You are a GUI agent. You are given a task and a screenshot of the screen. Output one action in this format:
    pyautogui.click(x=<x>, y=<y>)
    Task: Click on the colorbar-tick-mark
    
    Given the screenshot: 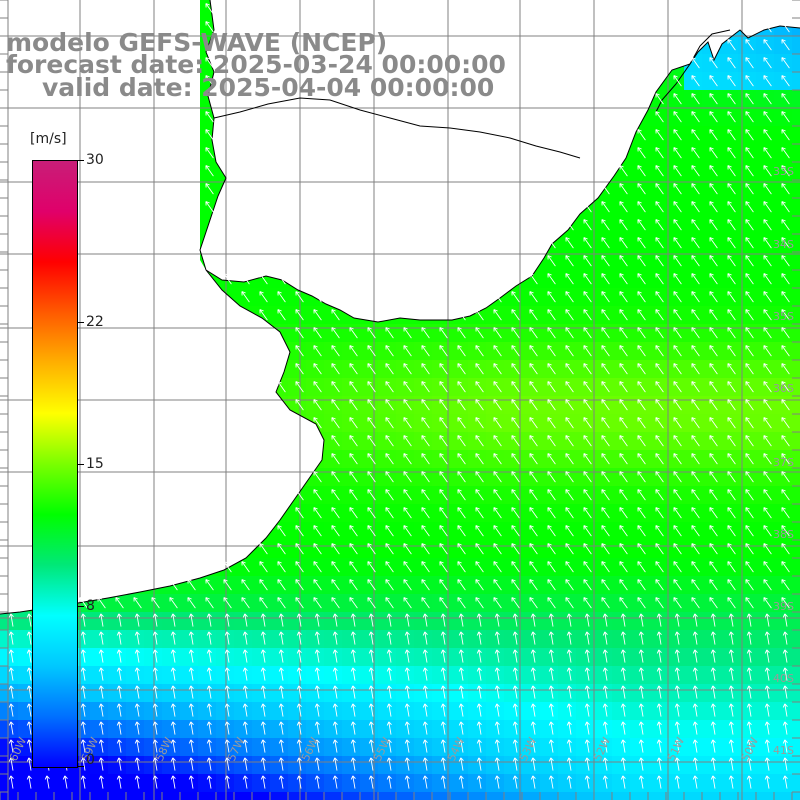 What is the action you would take?
    pyautogui.click(x=81, y=766)
    